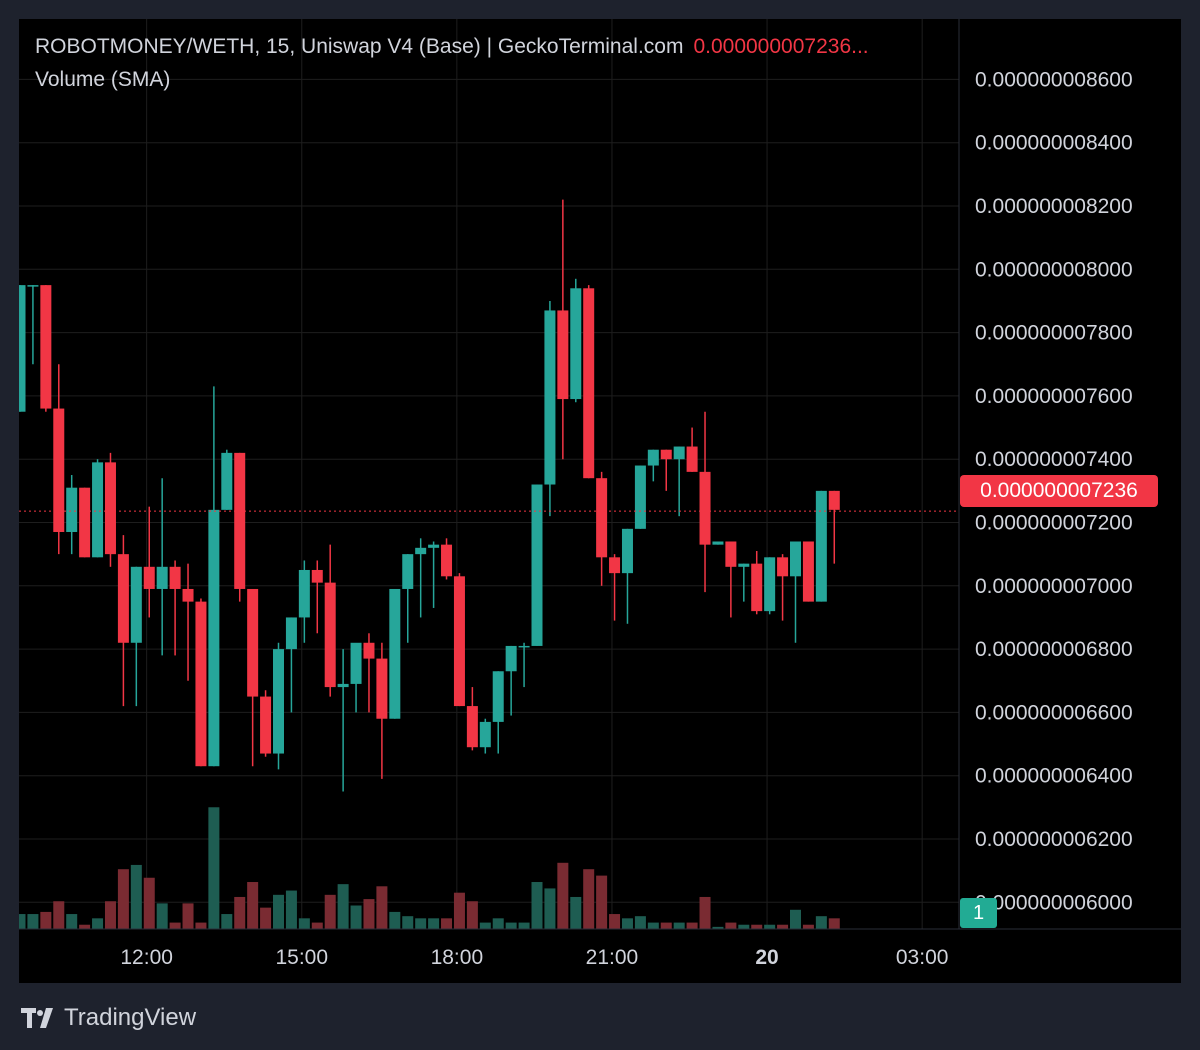 The image size is (1200, 1050). Describe the element at coordinates (1054, 712) in the screenshot. I see `y-tick-label: 0.000000006600` at that location.